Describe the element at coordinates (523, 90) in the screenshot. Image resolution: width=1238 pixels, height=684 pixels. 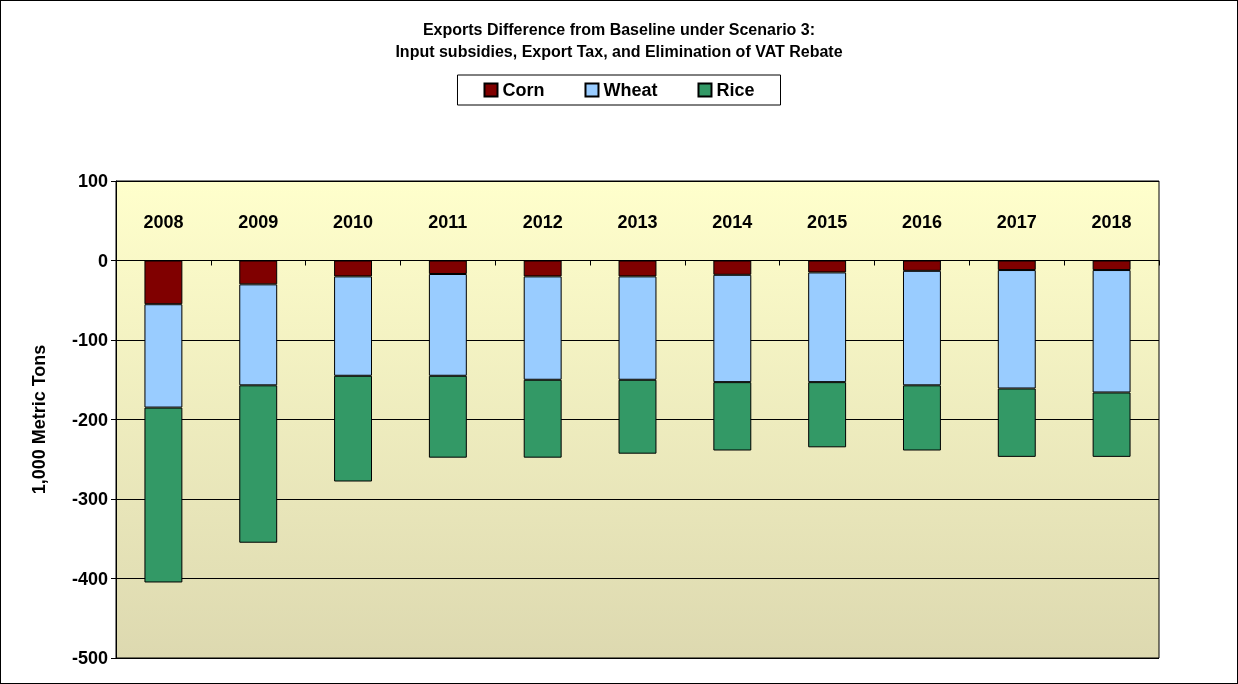
I see `legend-label: Corn` at that location.